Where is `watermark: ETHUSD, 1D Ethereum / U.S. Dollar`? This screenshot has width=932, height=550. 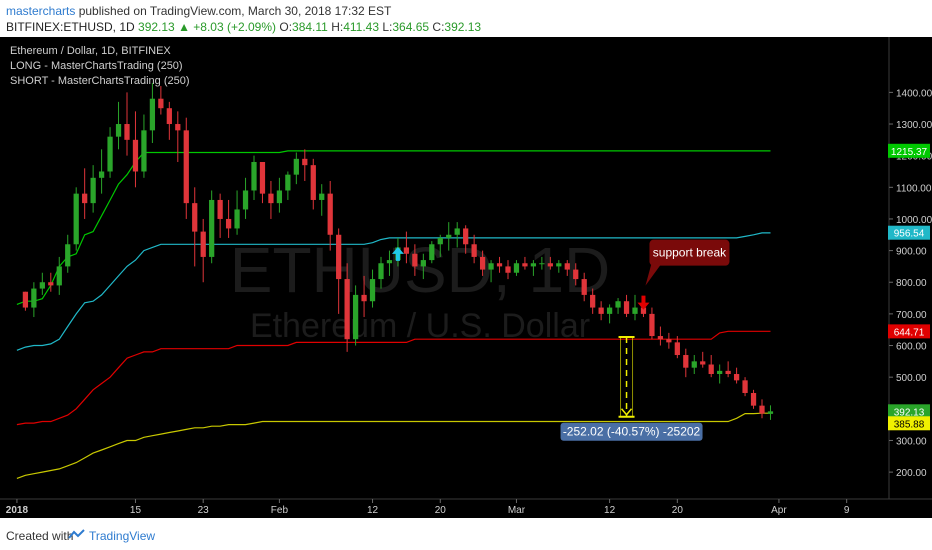 watermark: ETHUSD, 1D Ethereum / U.S. Dollar is located at coordinates (420, 289).